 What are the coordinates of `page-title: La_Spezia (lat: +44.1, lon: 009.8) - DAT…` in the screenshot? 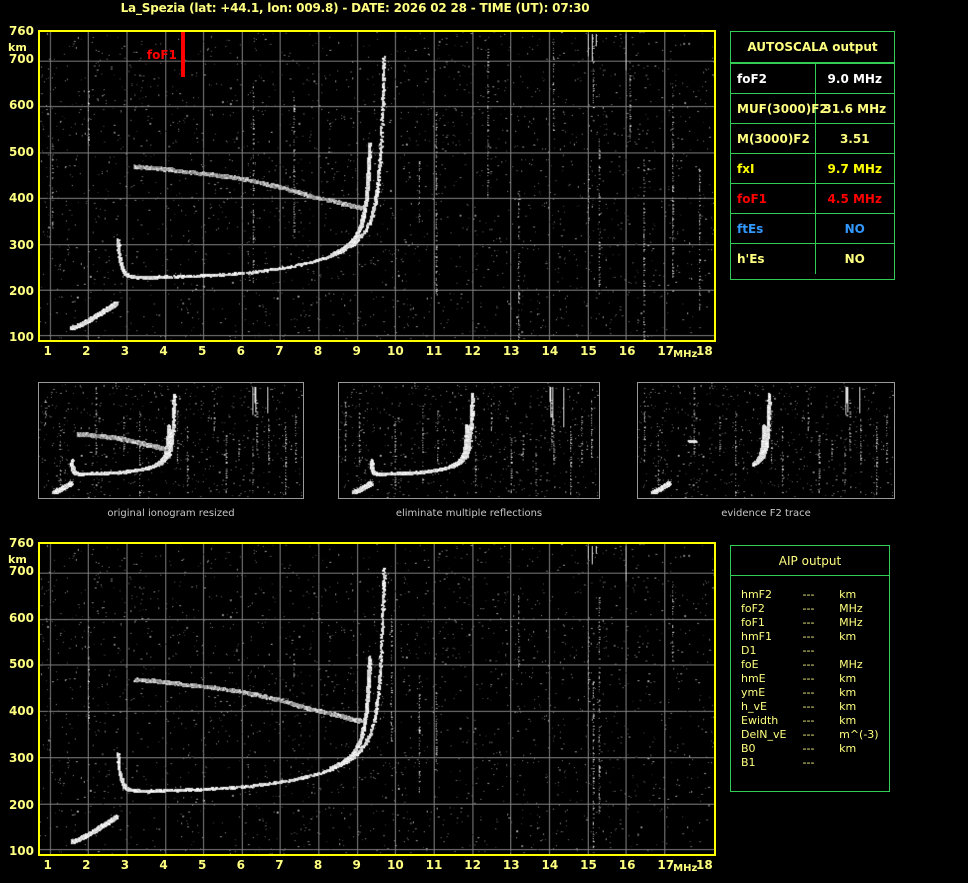 It's located at (355, 8).